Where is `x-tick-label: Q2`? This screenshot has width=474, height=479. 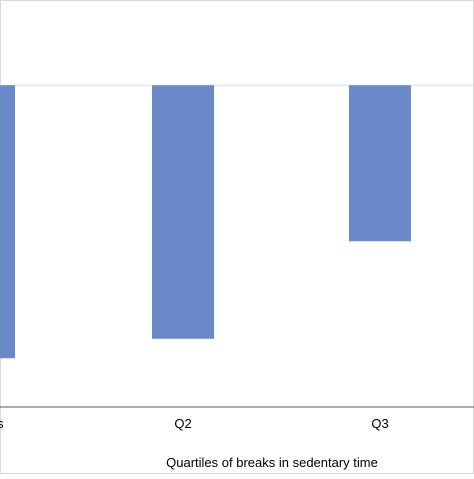
x-tick-label: Q2 is located at coordinates (182, 423).